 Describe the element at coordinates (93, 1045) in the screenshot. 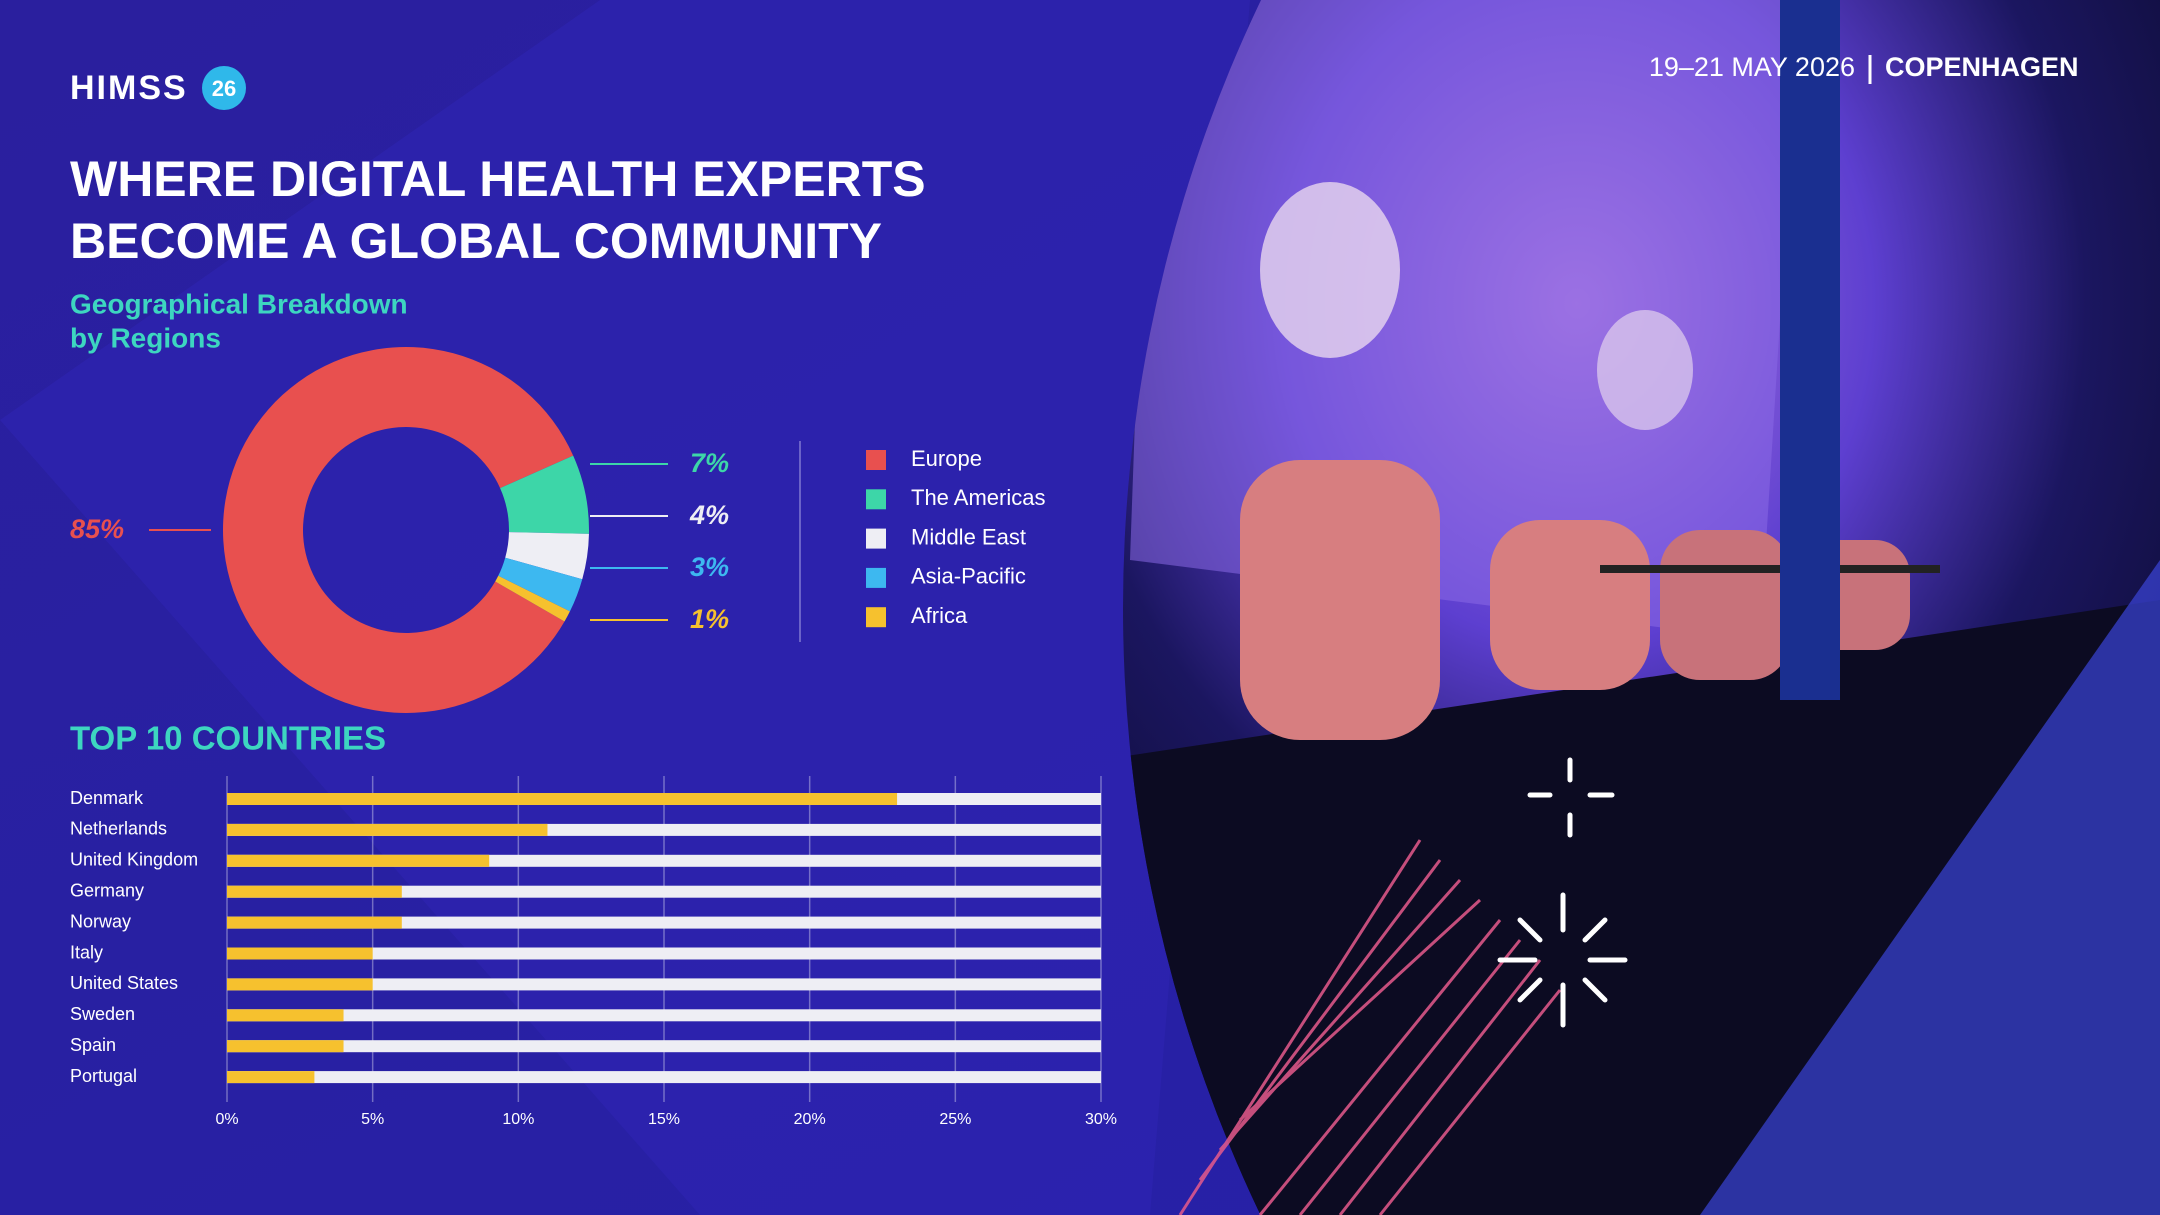

I see `y-tick-label: Spain` at that location.